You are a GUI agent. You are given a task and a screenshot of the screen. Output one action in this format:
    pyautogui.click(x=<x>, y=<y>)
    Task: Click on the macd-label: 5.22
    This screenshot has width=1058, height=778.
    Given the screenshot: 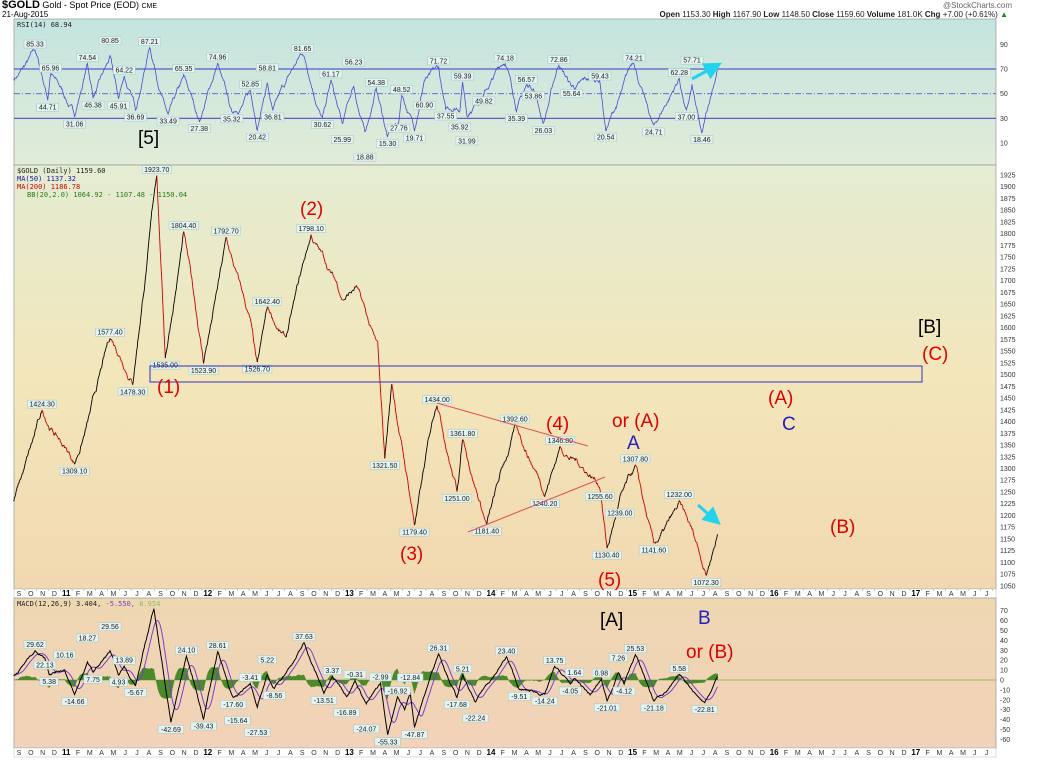 What is the action you would take?
    pyautogui.click(x=267, y=660)
    